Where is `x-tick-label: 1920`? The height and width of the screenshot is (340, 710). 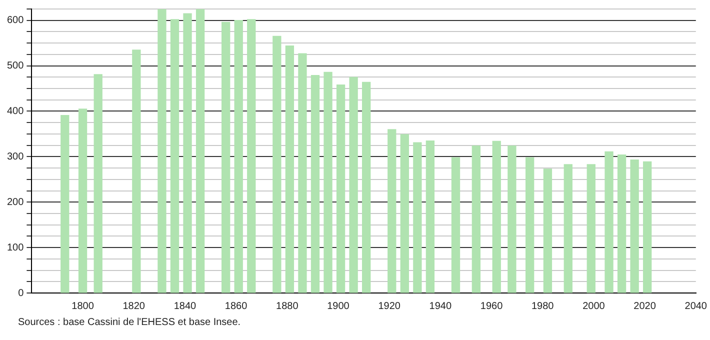 x-tick-label: 1920 is located at coordinates (389, 306).